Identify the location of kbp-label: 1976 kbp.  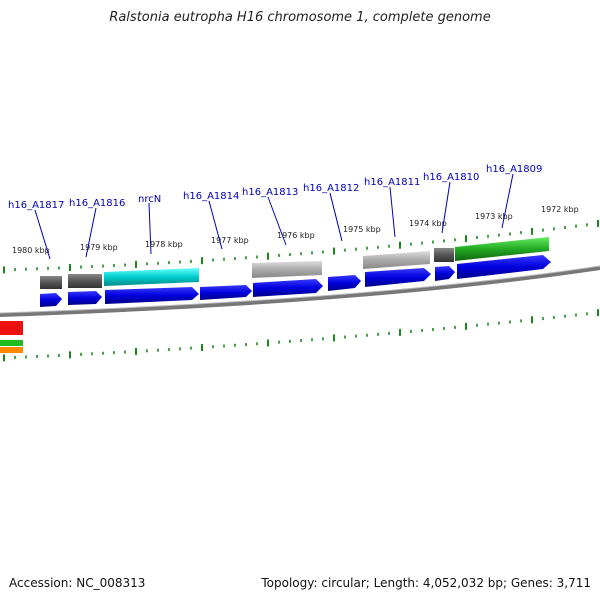
(296, 235).